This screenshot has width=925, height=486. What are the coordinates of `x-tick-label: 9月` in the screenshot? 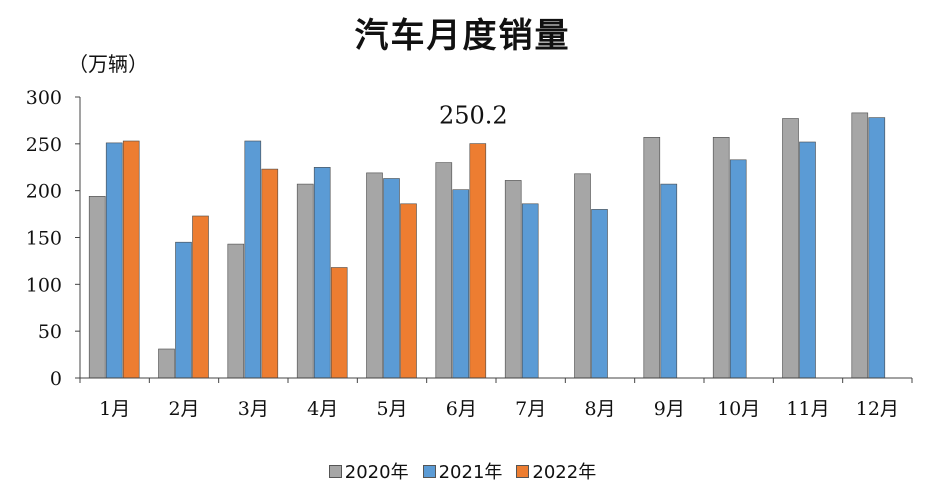 It's located at (669, 409).